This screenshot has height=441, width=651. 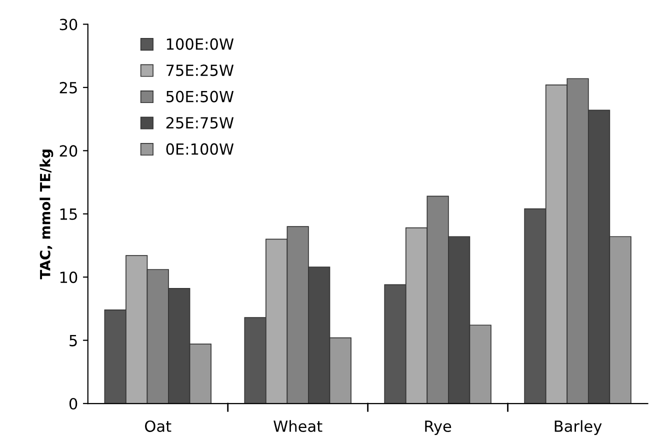 I want to click on x-tick-label: Rye, so click(x=438, y=427).